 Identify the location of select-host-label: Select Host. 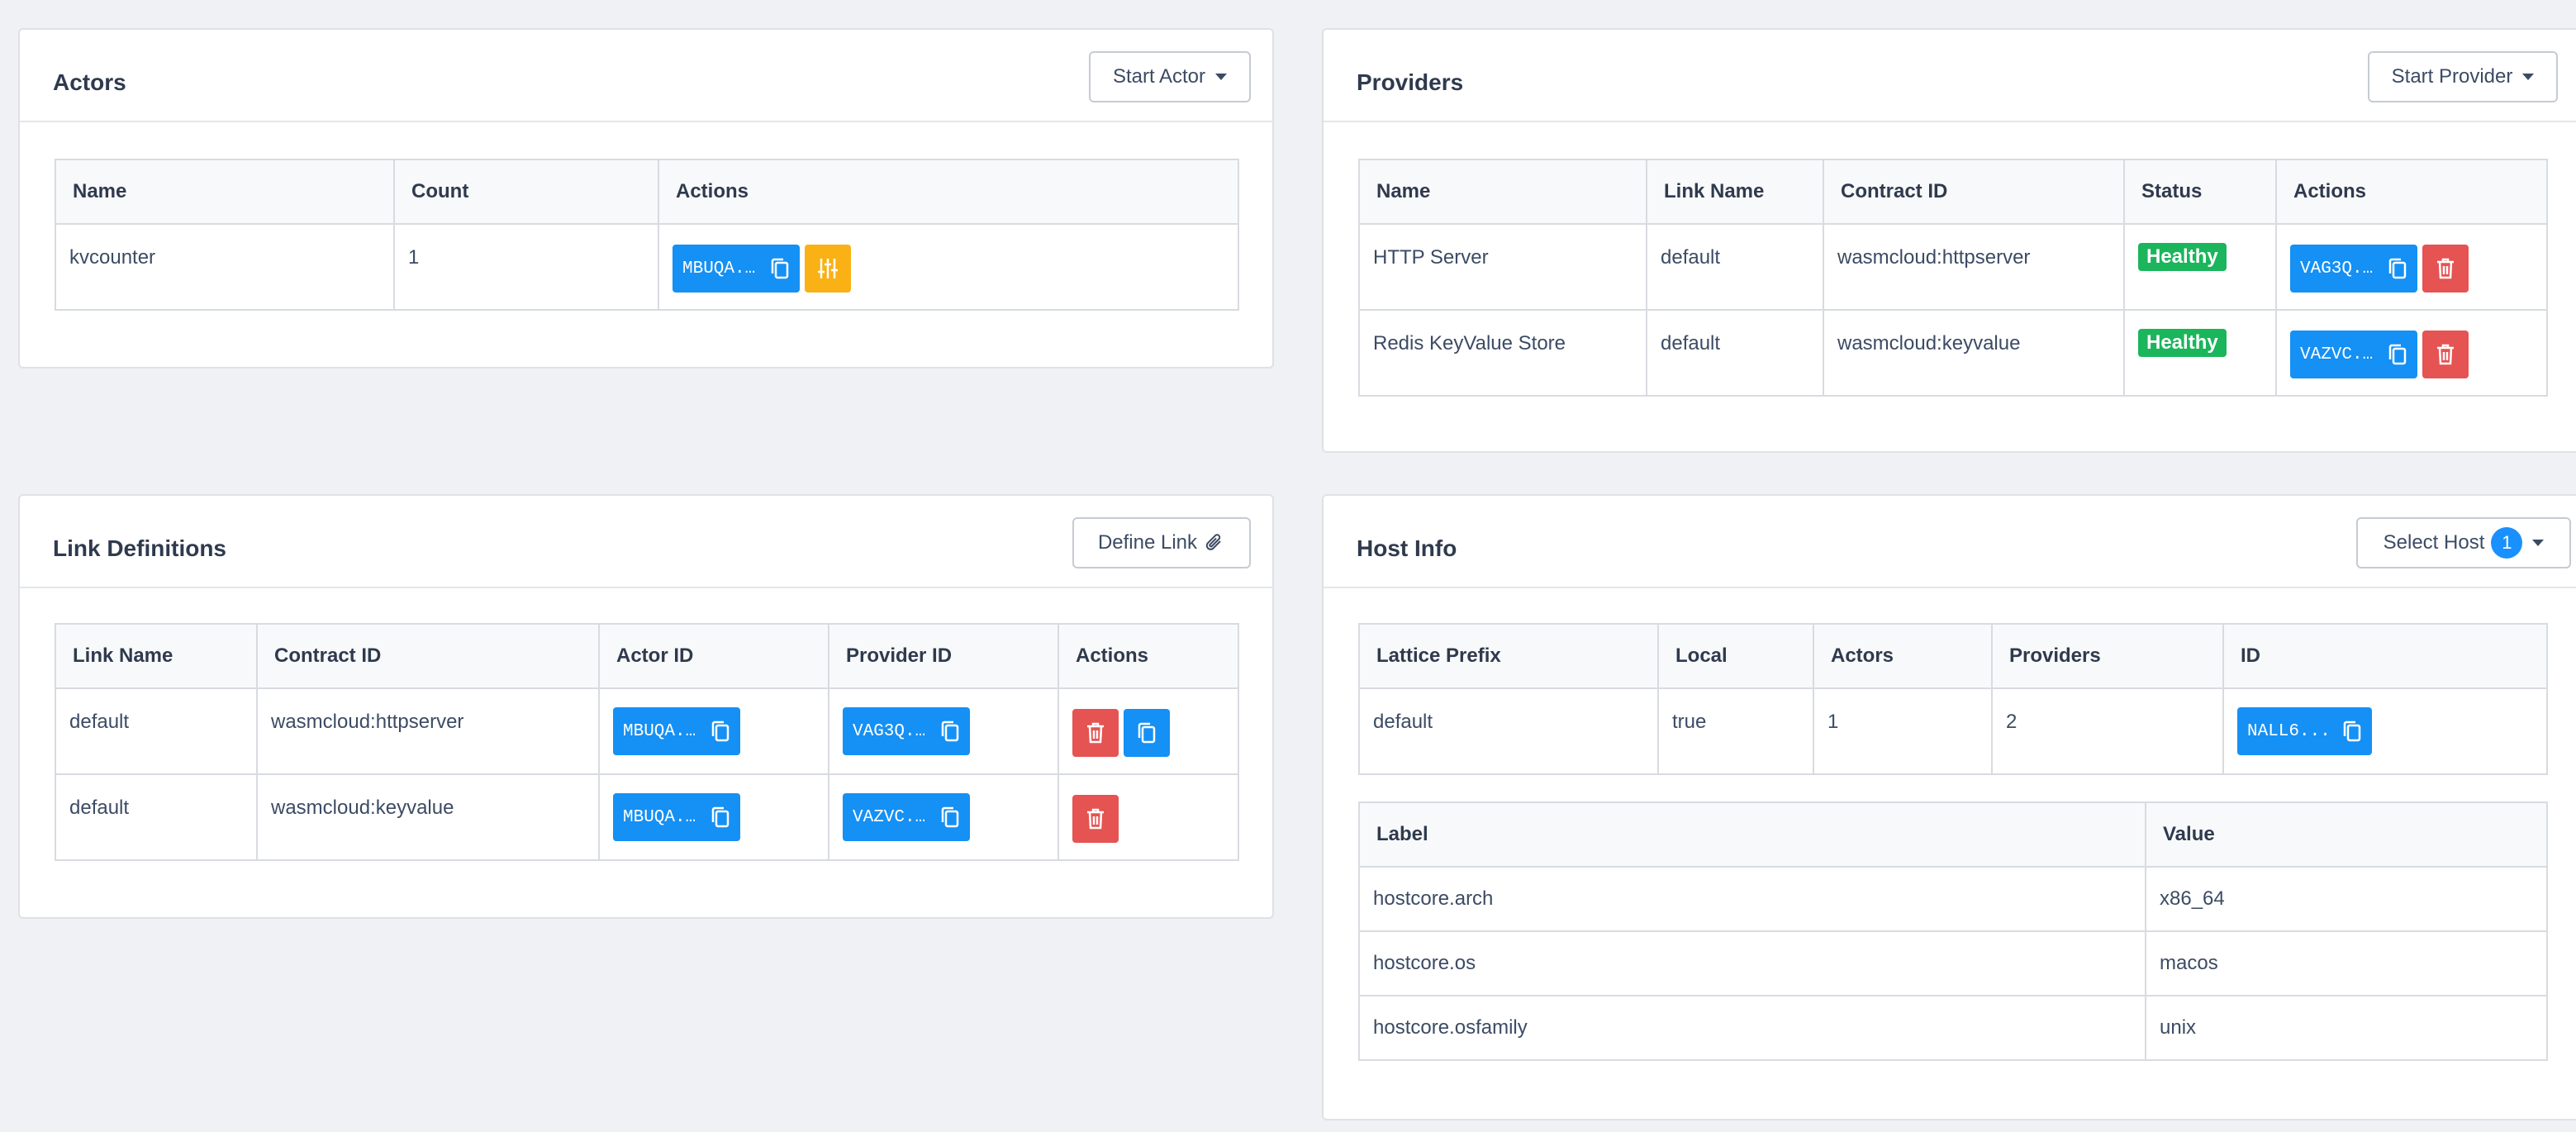
(2434, 542).